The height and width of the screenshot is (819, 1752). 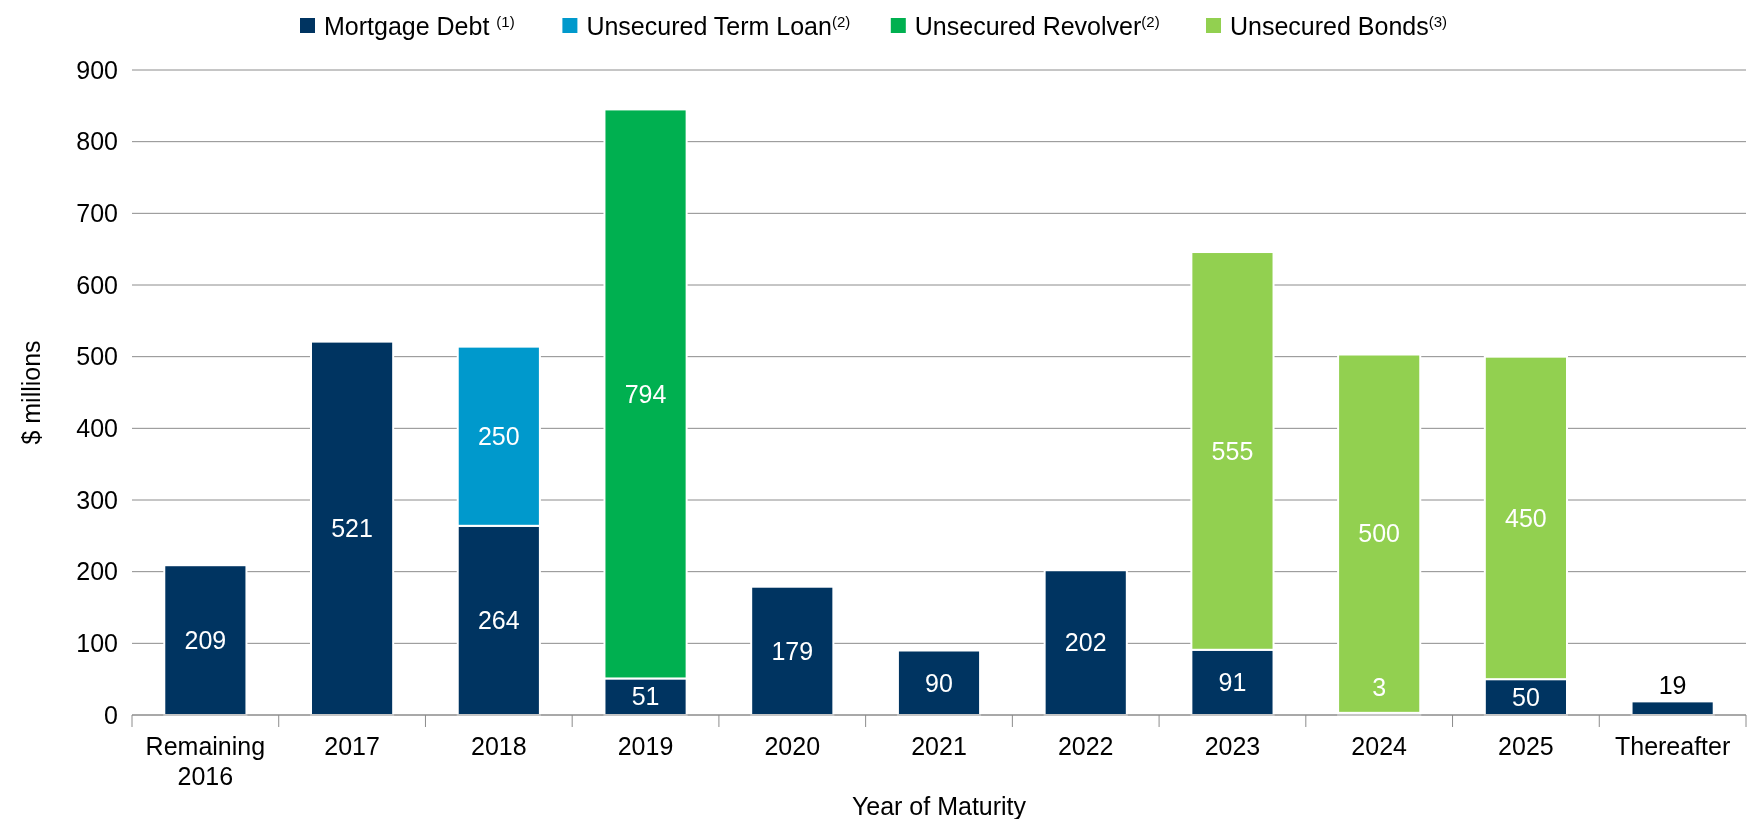 I want to click on data-label: 91, so click(x=1232, y=682).